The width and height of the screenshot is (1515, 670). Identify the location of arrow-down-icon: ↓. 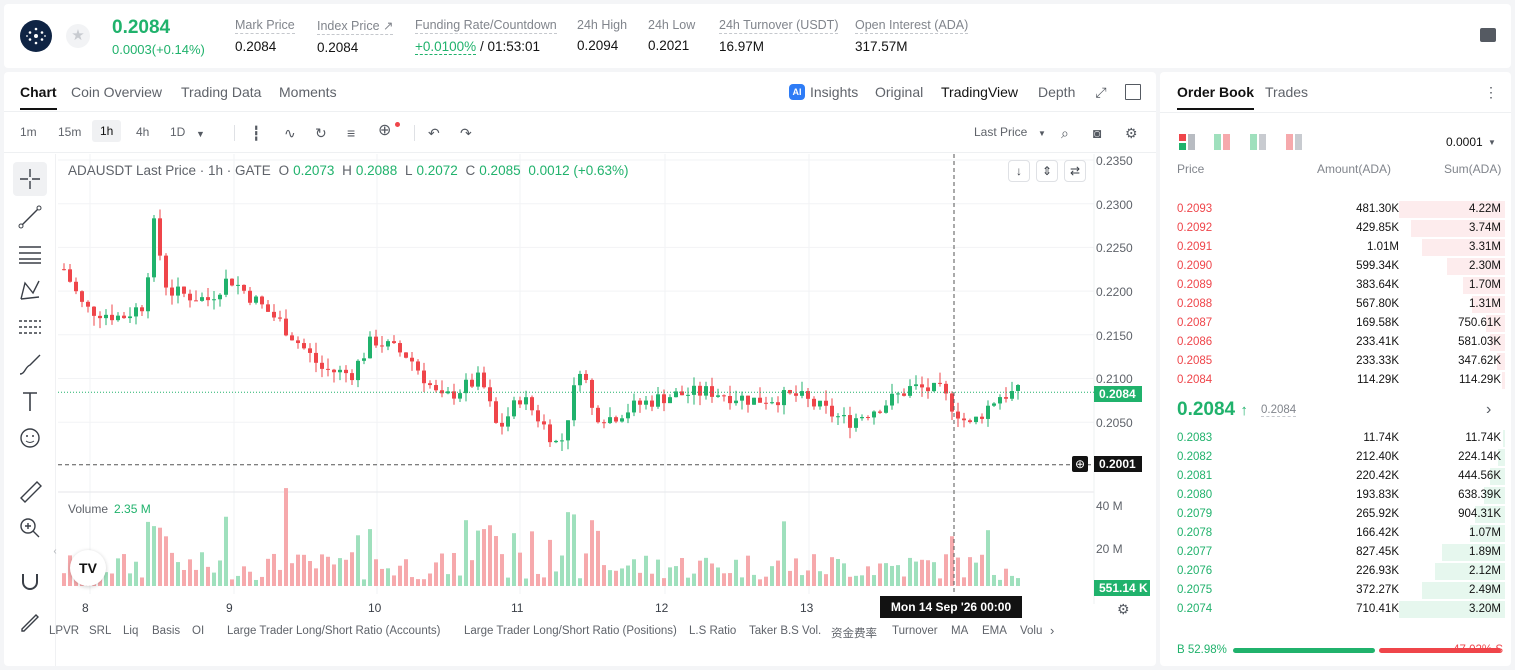
(1019, 171).